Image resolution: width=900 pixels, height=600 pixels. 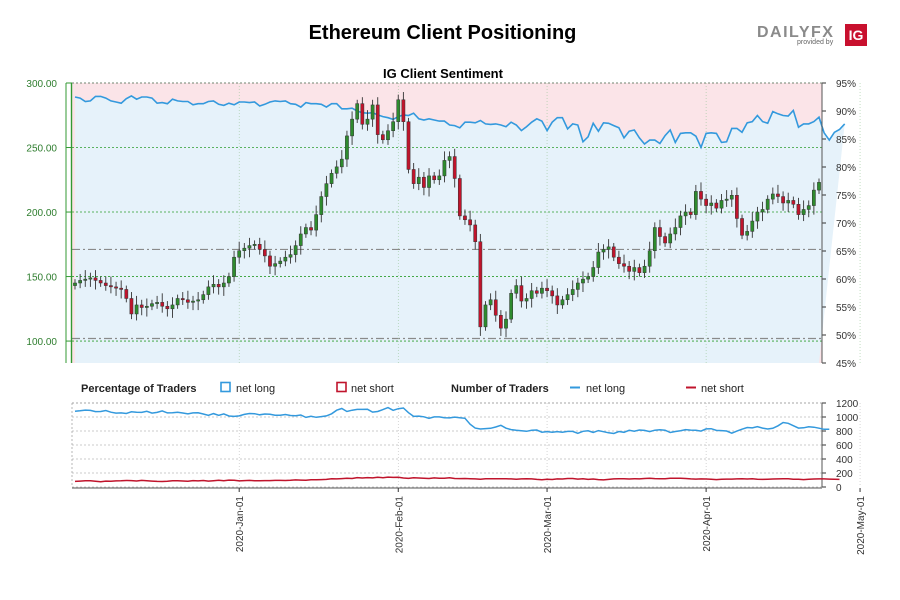 What do you see at coordinates (139, 389) in the screenshot?
I see `legend-pct-title: Percentage of Traders` at bounding box center [139, 389].